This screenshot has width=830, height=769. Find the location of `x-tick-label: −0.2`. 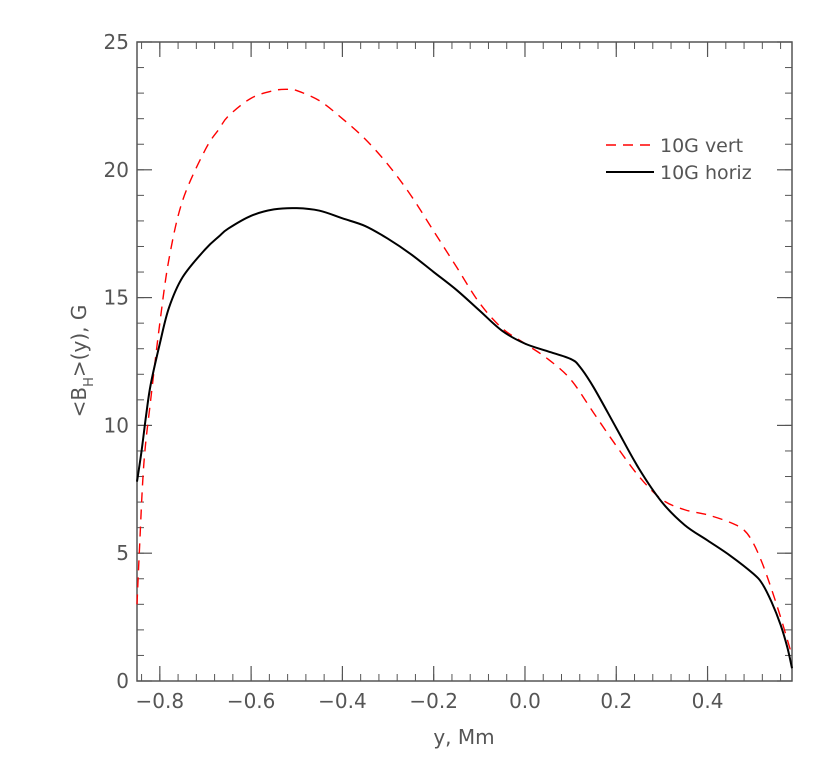

x-tick-label: −0.2 is located at coordinates (433, 701).